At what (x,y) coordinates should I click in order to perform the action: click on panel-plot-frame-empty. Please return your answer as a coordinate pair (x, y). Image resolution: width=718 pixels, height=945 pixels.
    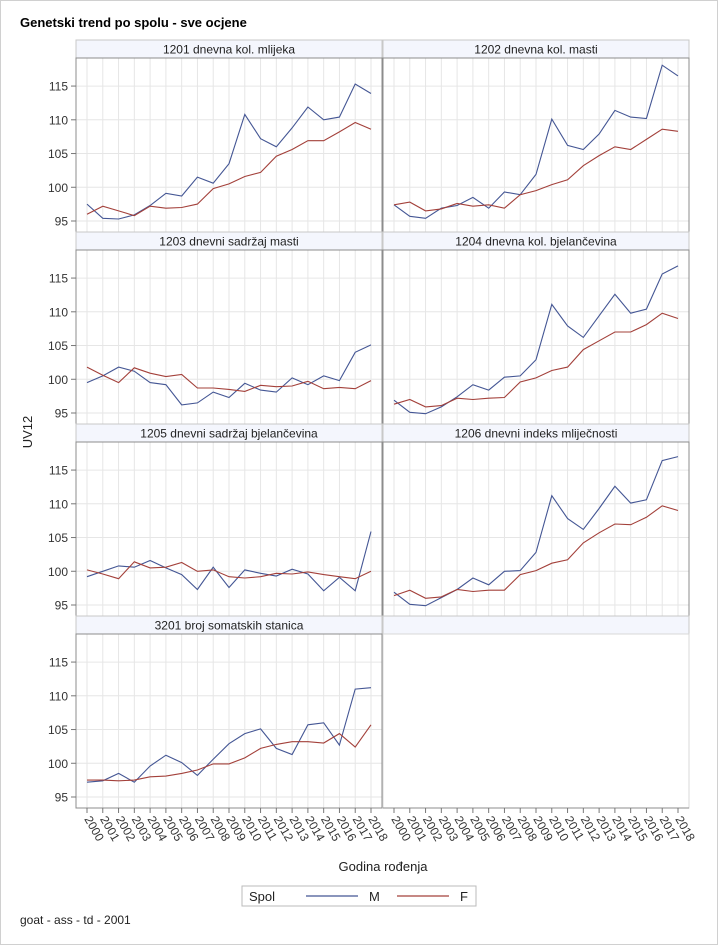
    Looking at the image, I should click on (536, 721).